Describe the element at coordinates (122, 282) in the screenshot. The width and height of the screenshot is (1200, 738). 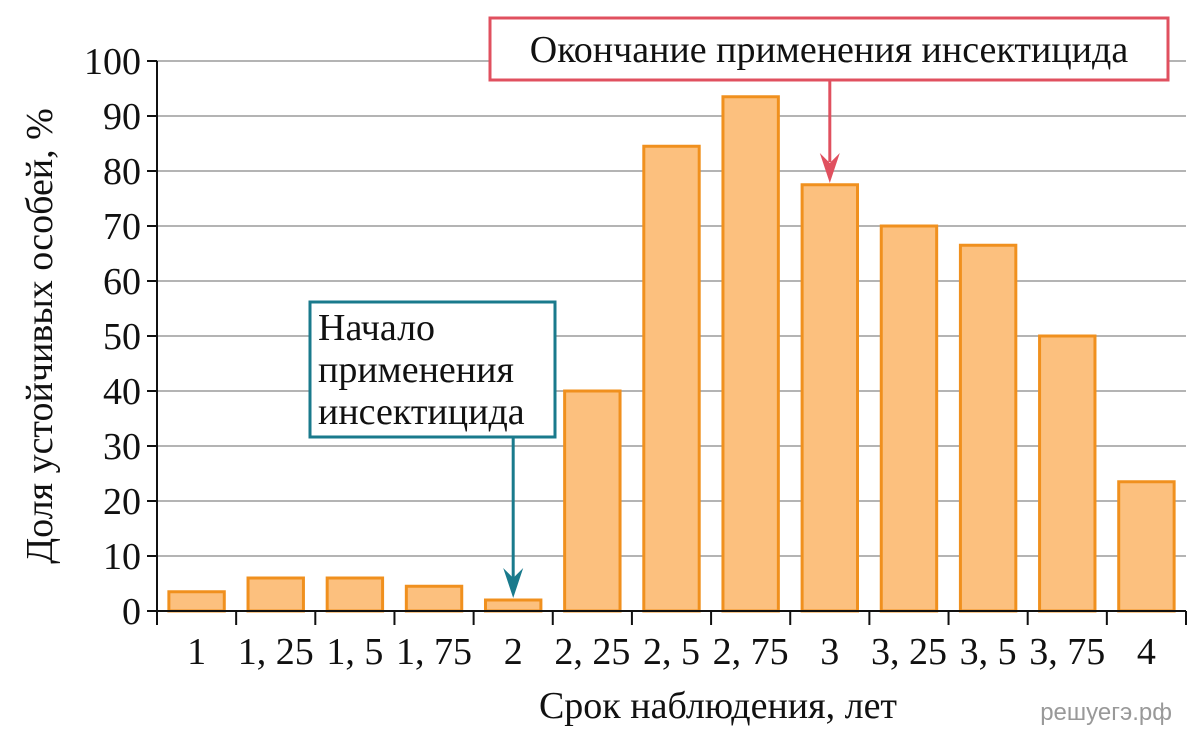
I see `y-tick-label: 60` at that location.